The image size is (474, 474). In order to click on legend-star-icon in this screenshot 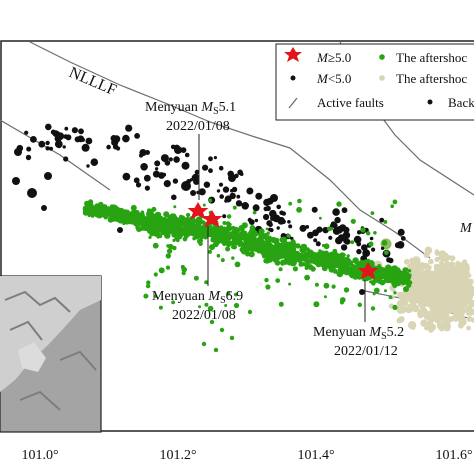, I will do `click(293, 54)`.